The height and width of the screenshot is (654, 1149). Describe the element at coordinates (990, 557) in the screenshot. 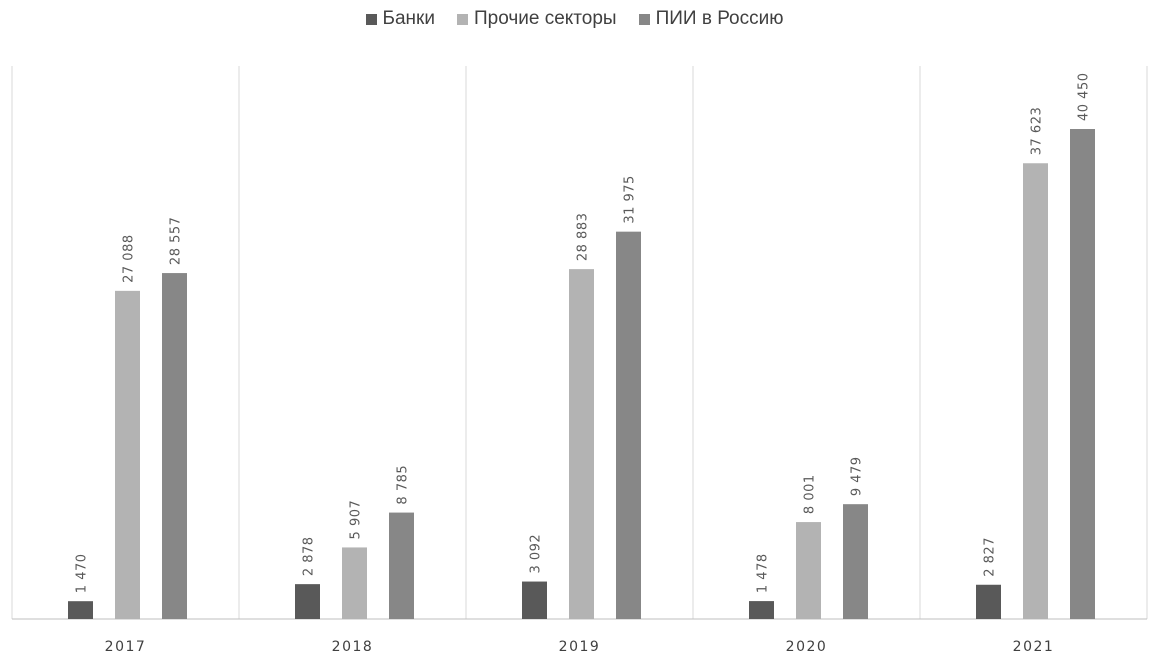

I see `data-label: 2 827` at that location.